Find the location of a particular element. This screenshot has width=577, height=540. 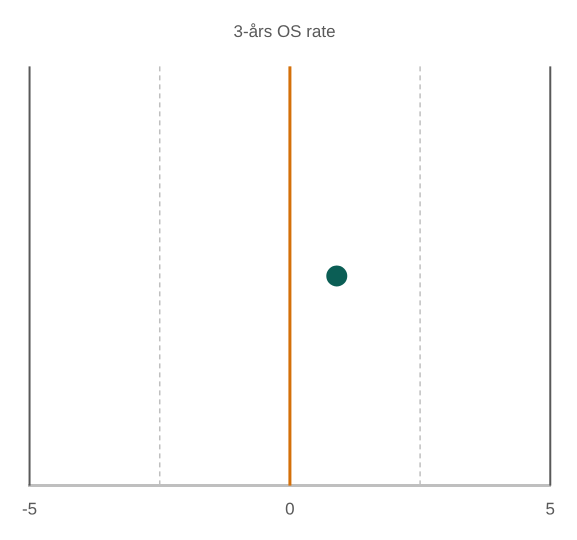

chart-title: 3-års OS rate is located at coordinates (284, 31).